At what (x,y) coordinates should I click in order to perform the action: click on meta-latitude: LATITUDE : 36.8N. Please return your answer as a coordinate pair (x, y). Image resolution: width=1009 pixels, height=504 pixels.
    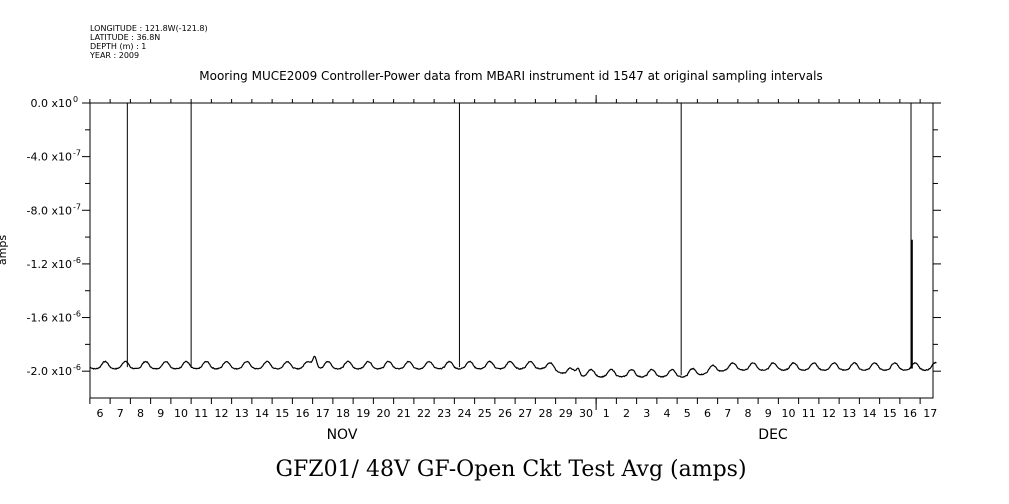
    Looking at the image, I should click on (125, 37).